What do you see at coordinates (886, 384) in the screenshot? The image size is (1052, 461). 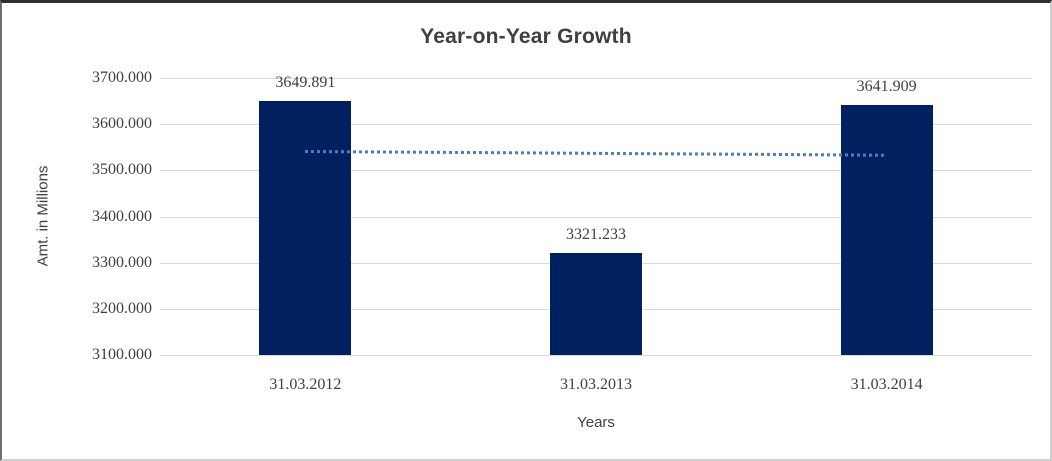 I see `x-axis-tick-label: 31.03.2014` at bounding box center [886, 384].